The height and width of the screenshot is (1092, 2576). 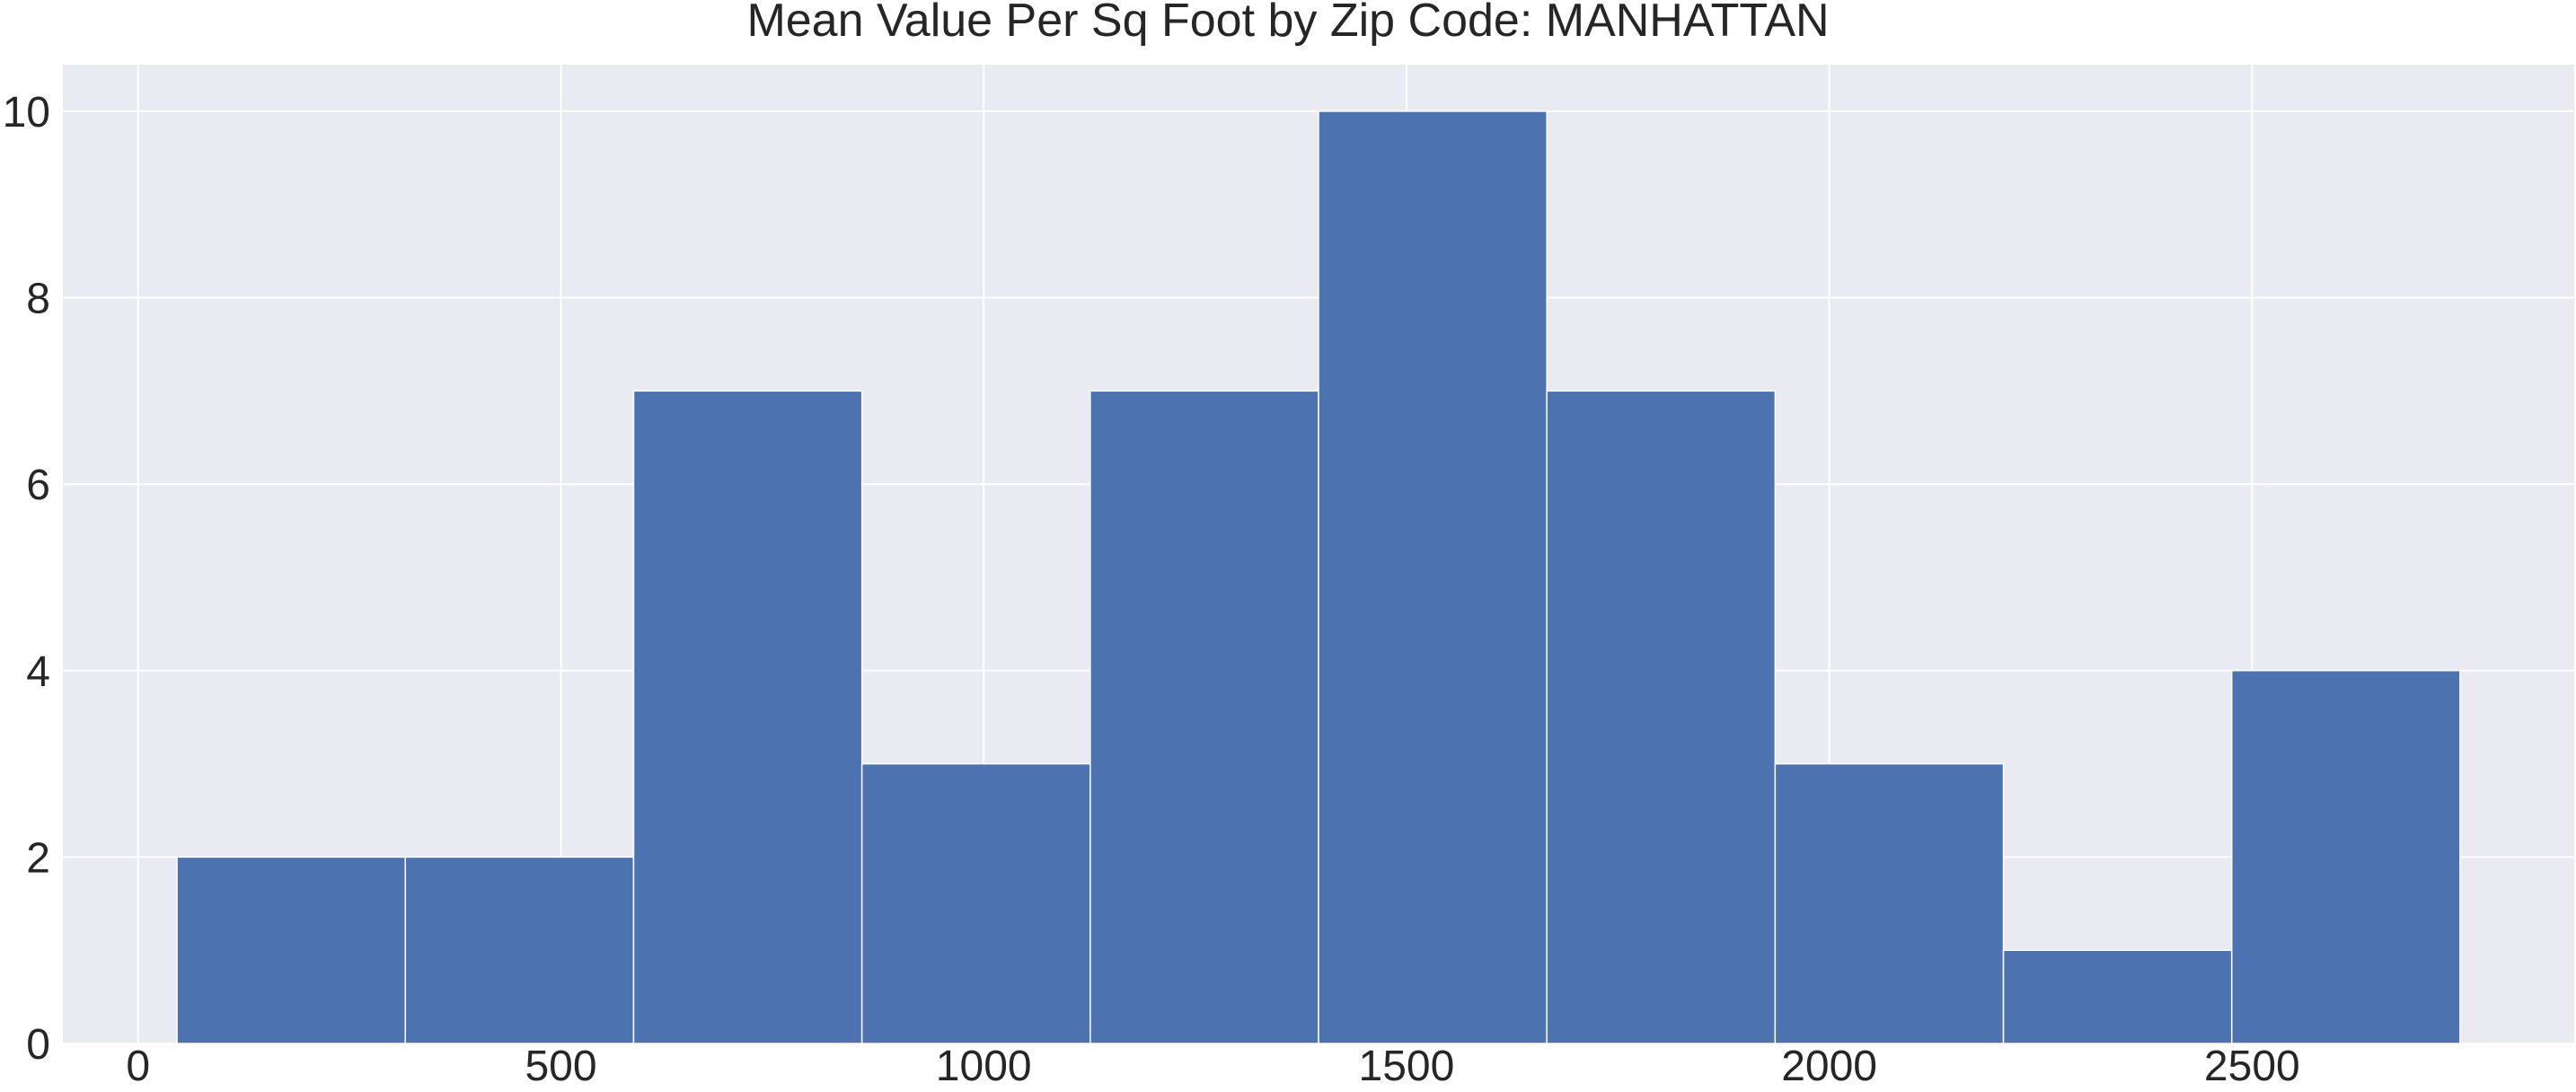 I want to click on x-tick-label: 0, so click(x=138, y=1066).